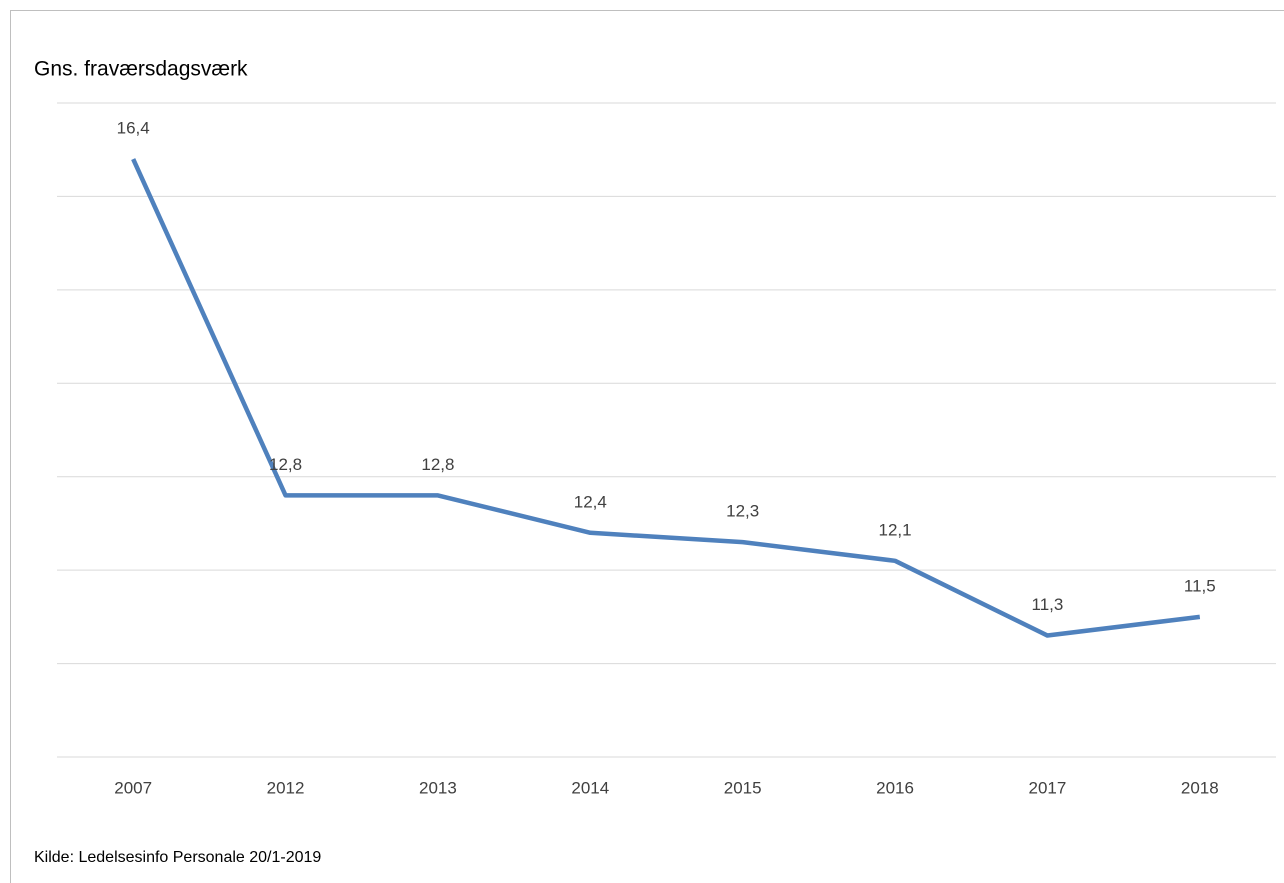 The image size is (1284, 883). Describe the element at coordinates (141, 69) in the screenshot. I see `chart-title: Gns. fraværsdagsværk` at that location.